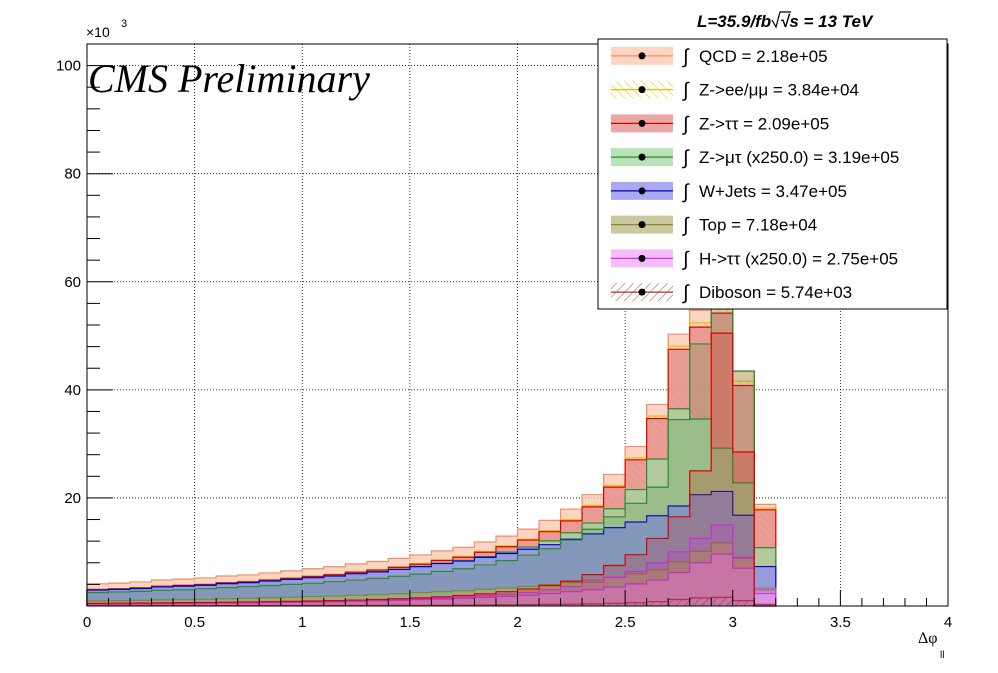  Describe the element at coordinates (72, 390) in the screenshot. I see `y-tick-label: 40` at that location.